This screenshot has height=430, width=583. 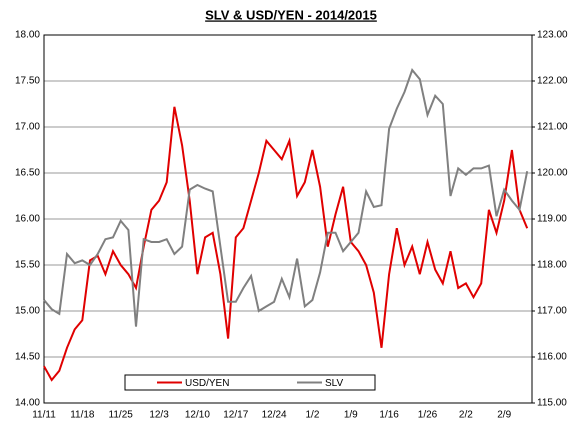 What do you see at coordinates (44, 415) in the screenshot?
I see `x-tick-label: 11/11` at bounding box center [44, 415].